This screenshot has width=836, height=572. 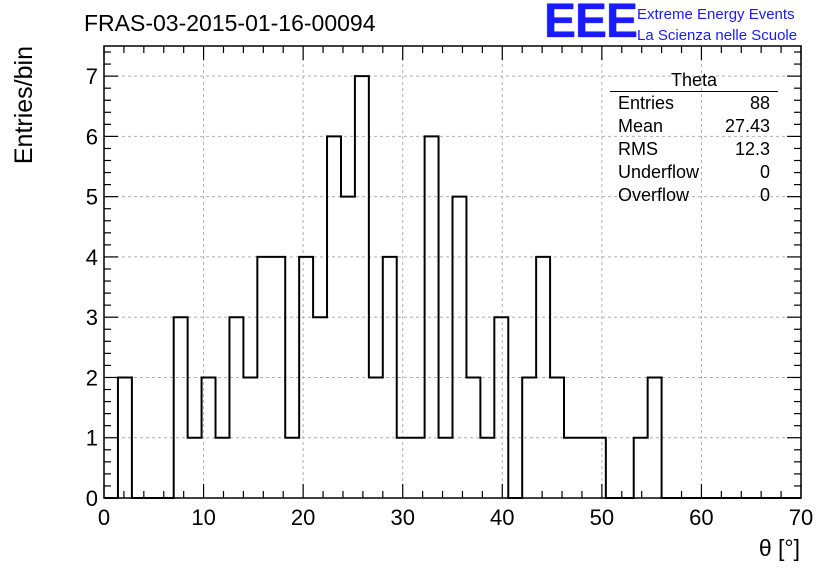 What do you see at coordinates (759, 103) in the screenshot?
I see `stats-value: 88` at bounding box center [759, 103].